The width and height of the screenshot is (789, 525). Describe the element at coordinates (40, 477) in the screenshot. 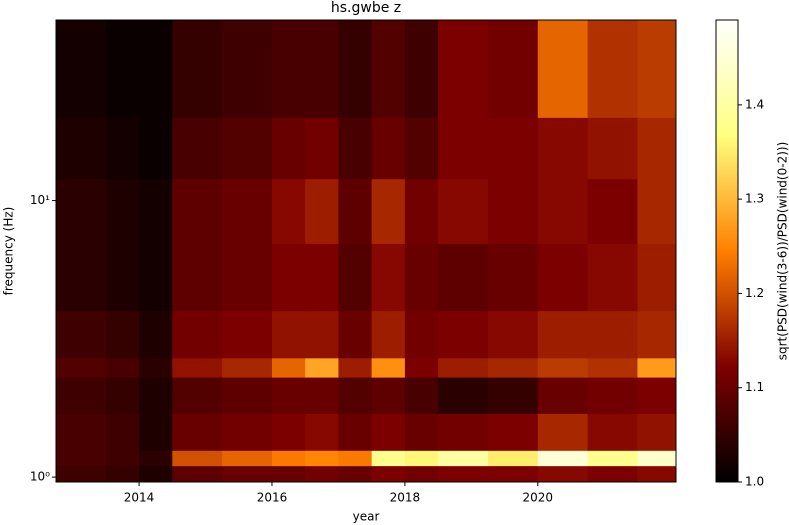

I see `y-tick-label: 10⁰` at that location.